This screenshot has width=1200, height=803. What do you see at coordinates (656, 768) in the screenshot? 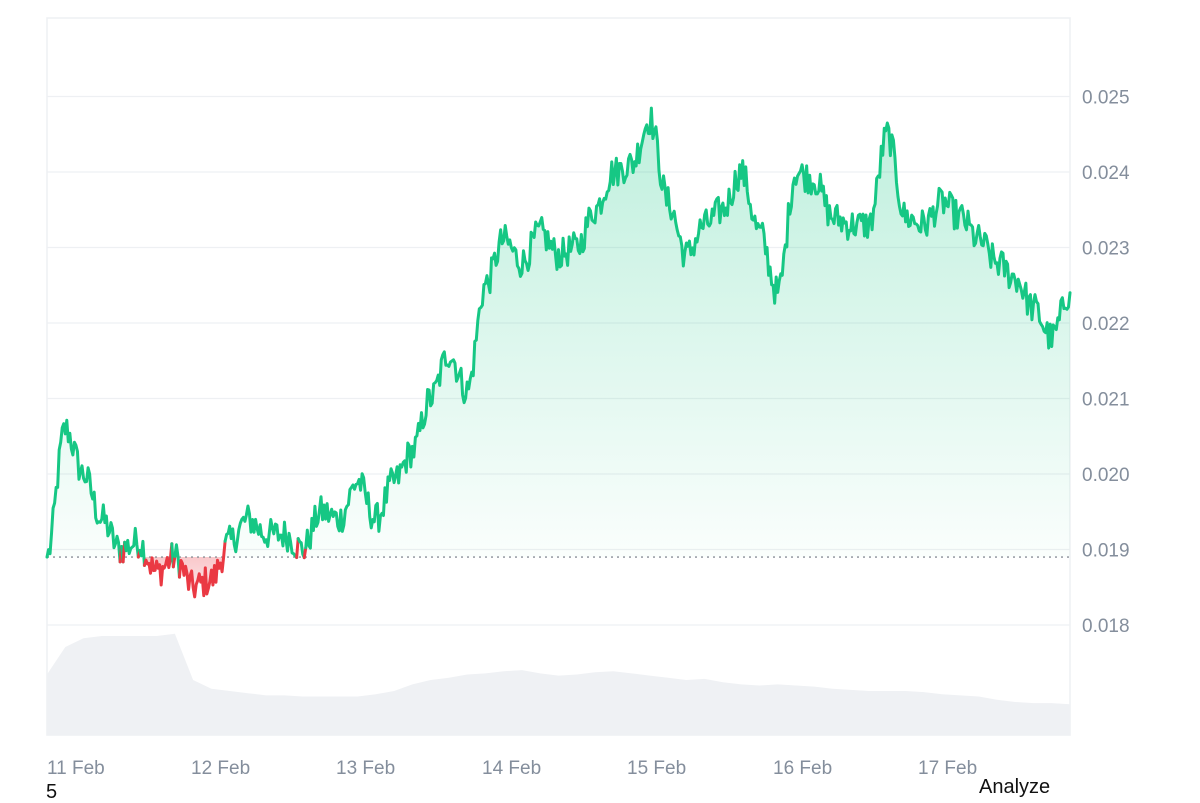
I see `x-tick-label: 15 Feb` at bounding box center [656, 768].